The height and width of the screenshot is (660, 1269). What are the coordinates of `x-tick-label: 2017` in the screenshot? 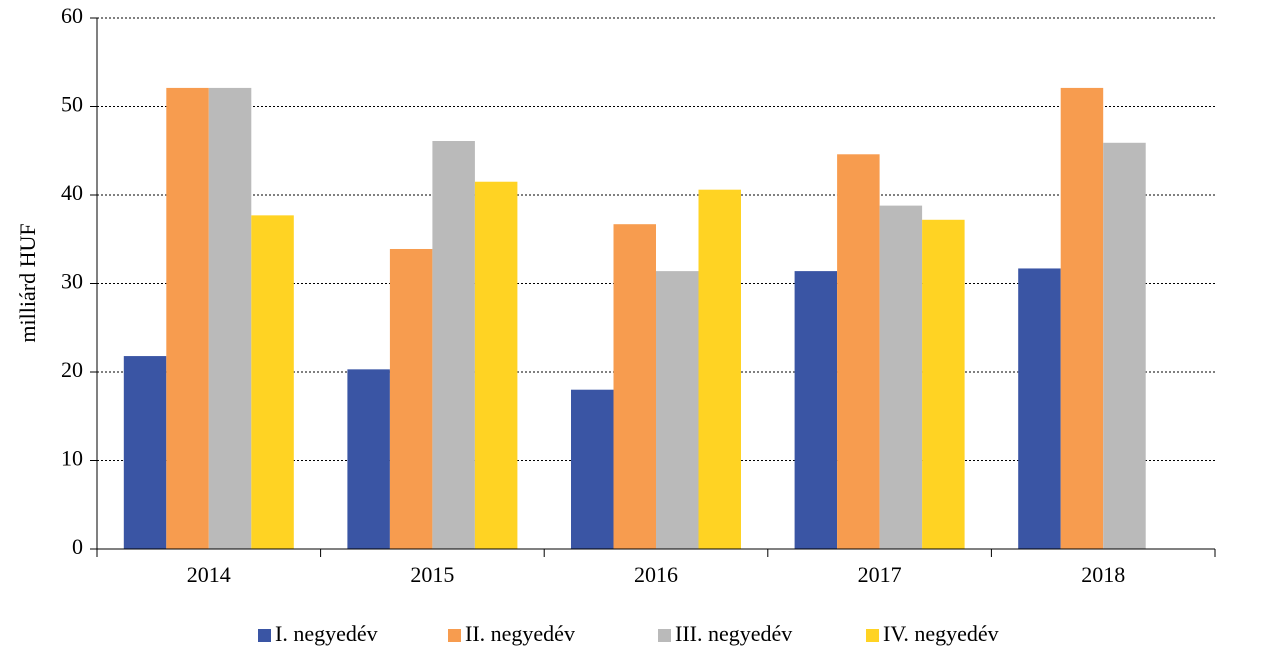 It's located at (880, 574).